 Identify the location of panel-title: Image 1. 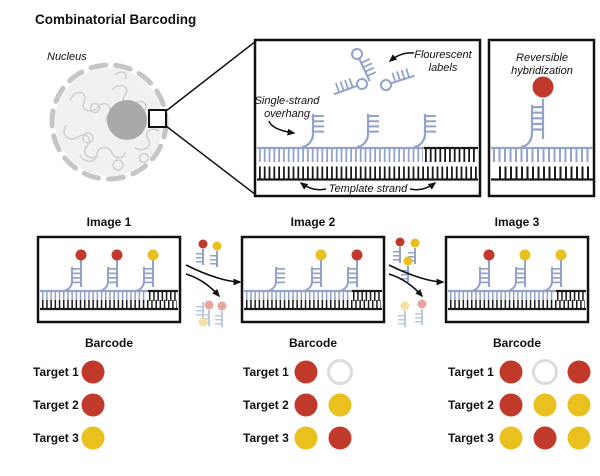
(109, 222).